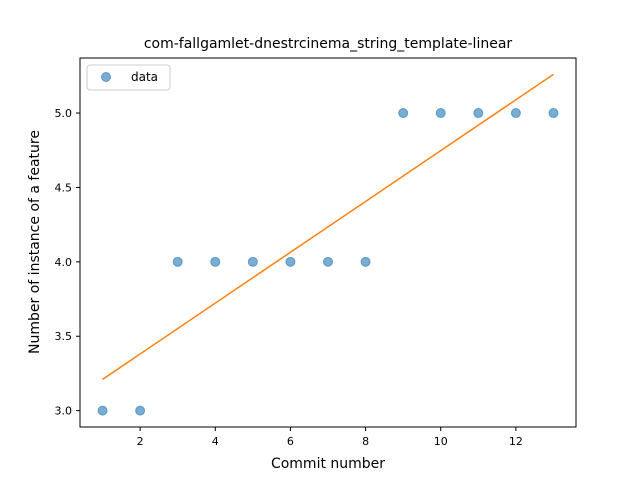 This screenshot has height=480, width=640. Describe the element at coordinates (140, 441) in the screenshot. I see `x-tick-label: 2` at that location.